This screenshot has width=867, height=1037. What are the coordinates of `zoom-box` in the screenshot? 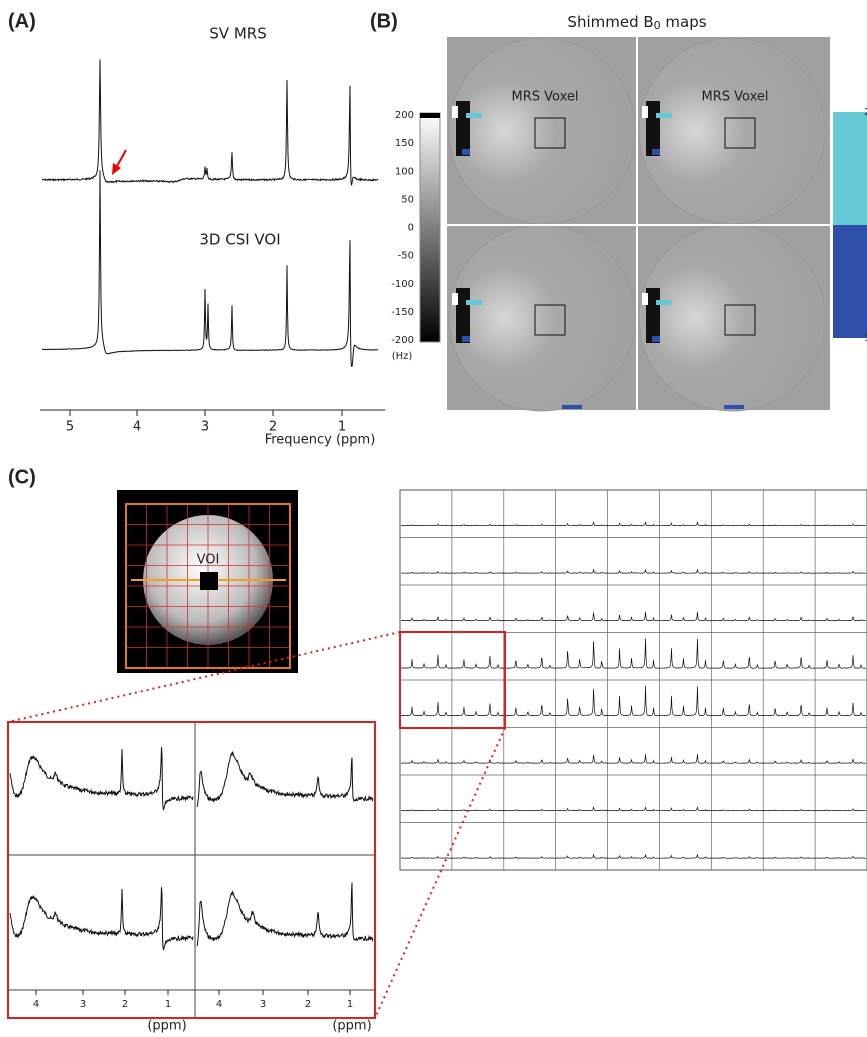 It's located at (191, 870).